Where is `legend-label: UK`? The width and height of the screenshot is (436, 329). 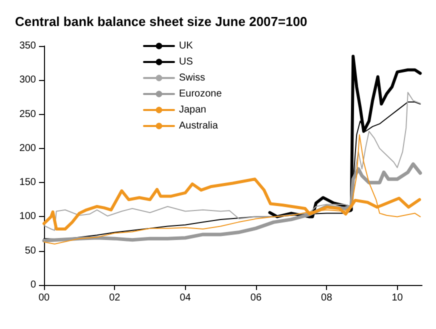 legend-label: UK is located at coordinates (186, 46).